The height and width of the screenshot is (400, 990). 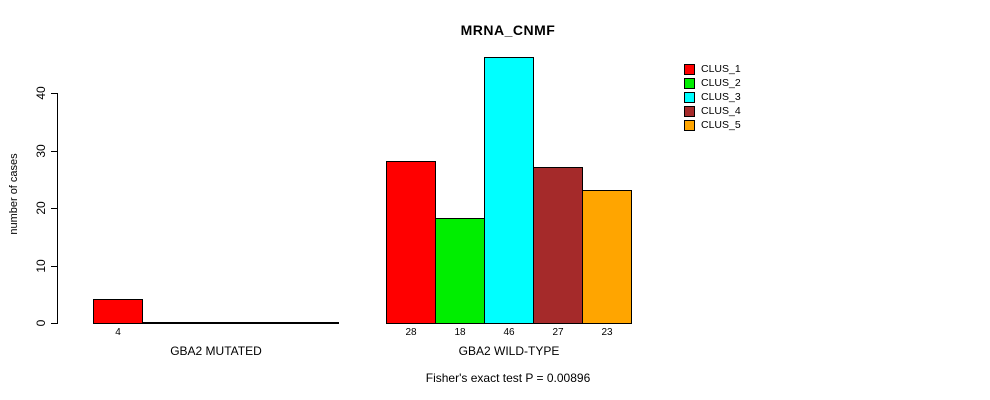 I want to click on bar-value-label: 23, so click(x=607, y=332).